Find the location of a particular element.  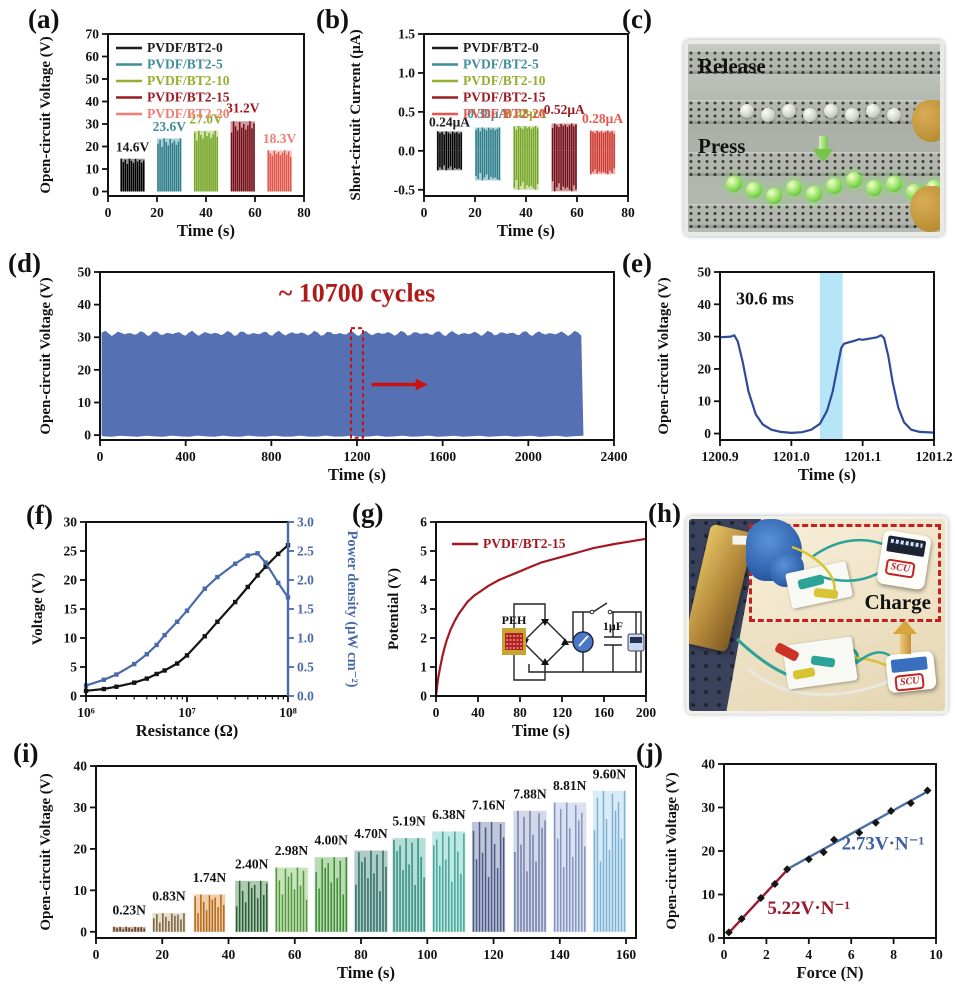

chart-text: PVDF/BT2-10 is located at coordinates (188, 80).